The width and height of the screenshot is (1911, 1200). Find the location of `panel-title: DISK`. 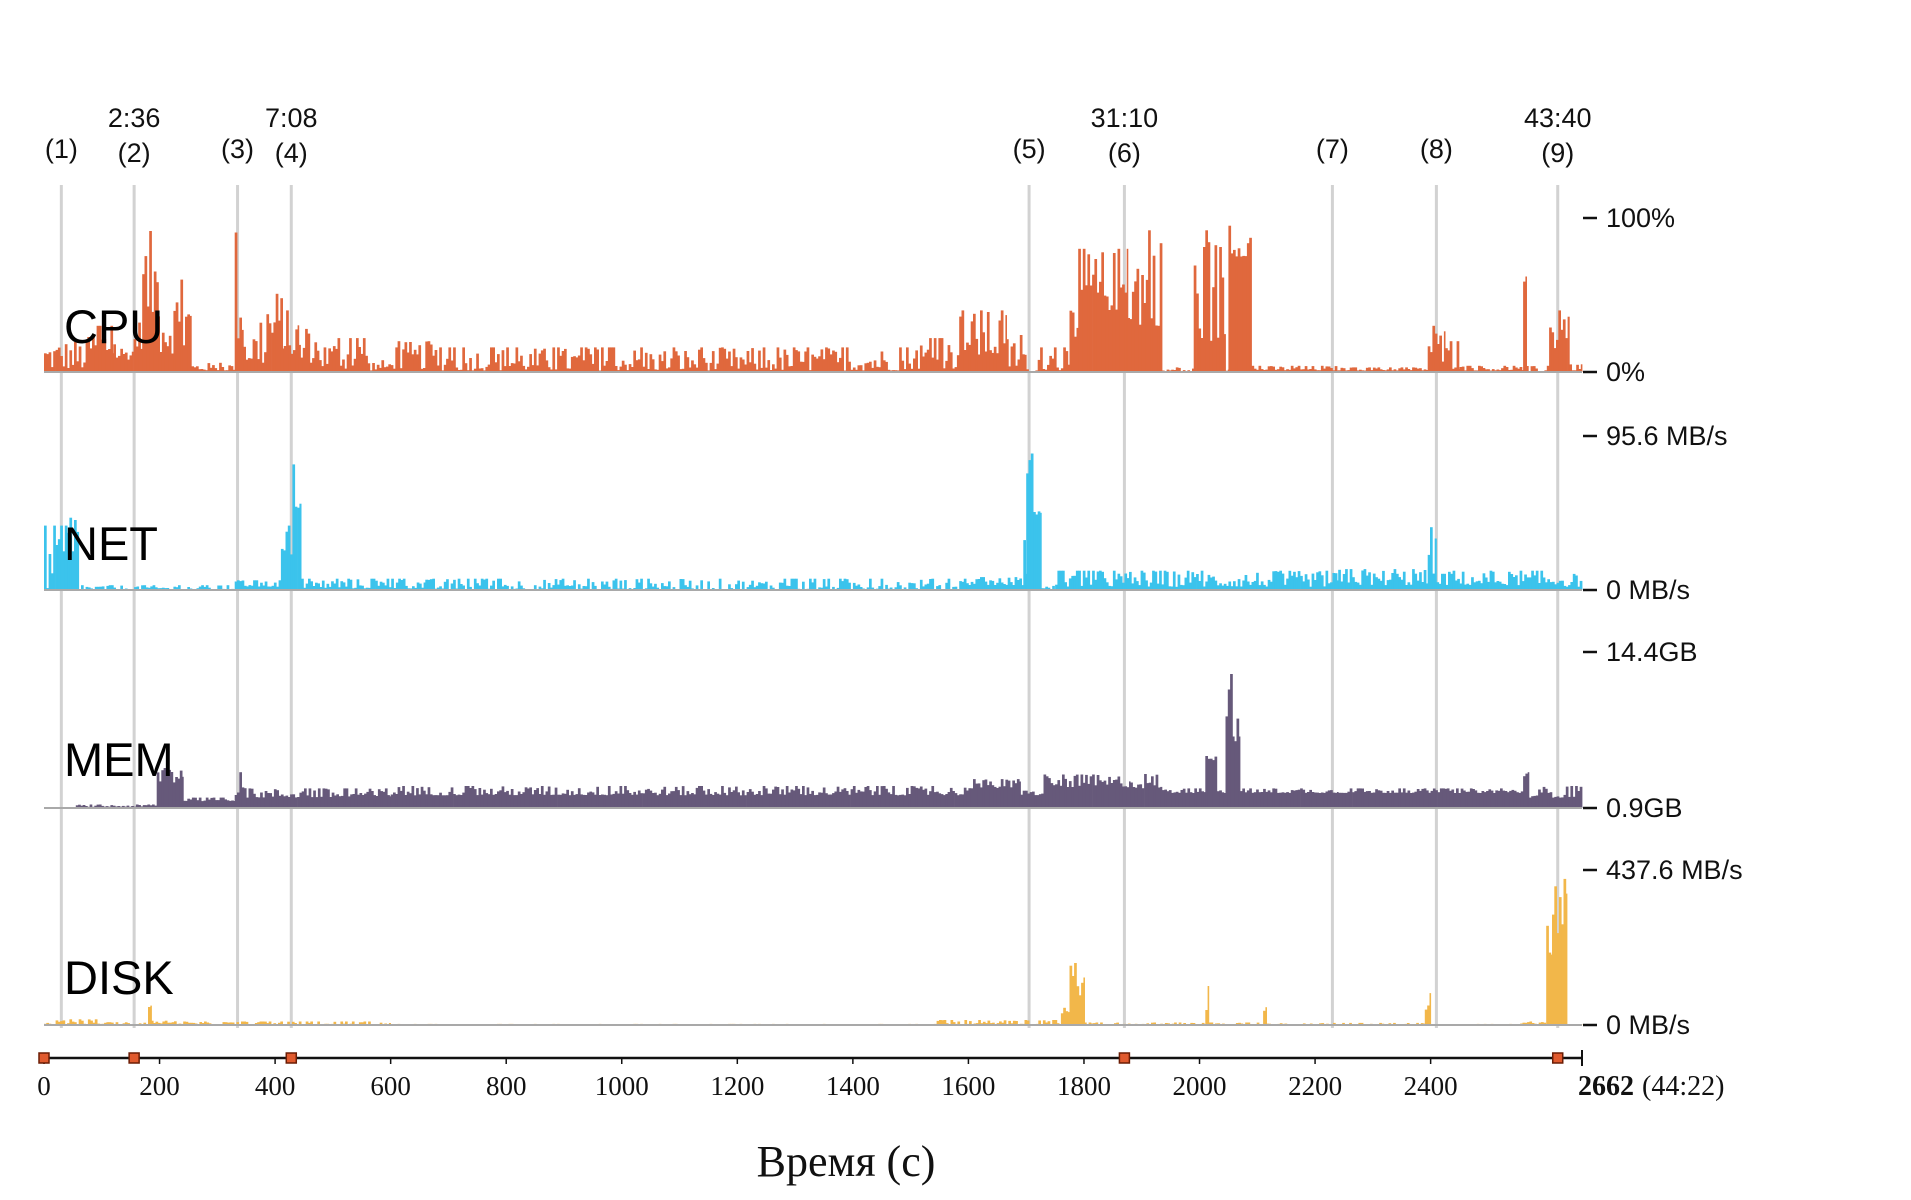

panel-title: DISK is located at coordinates (119, 977).